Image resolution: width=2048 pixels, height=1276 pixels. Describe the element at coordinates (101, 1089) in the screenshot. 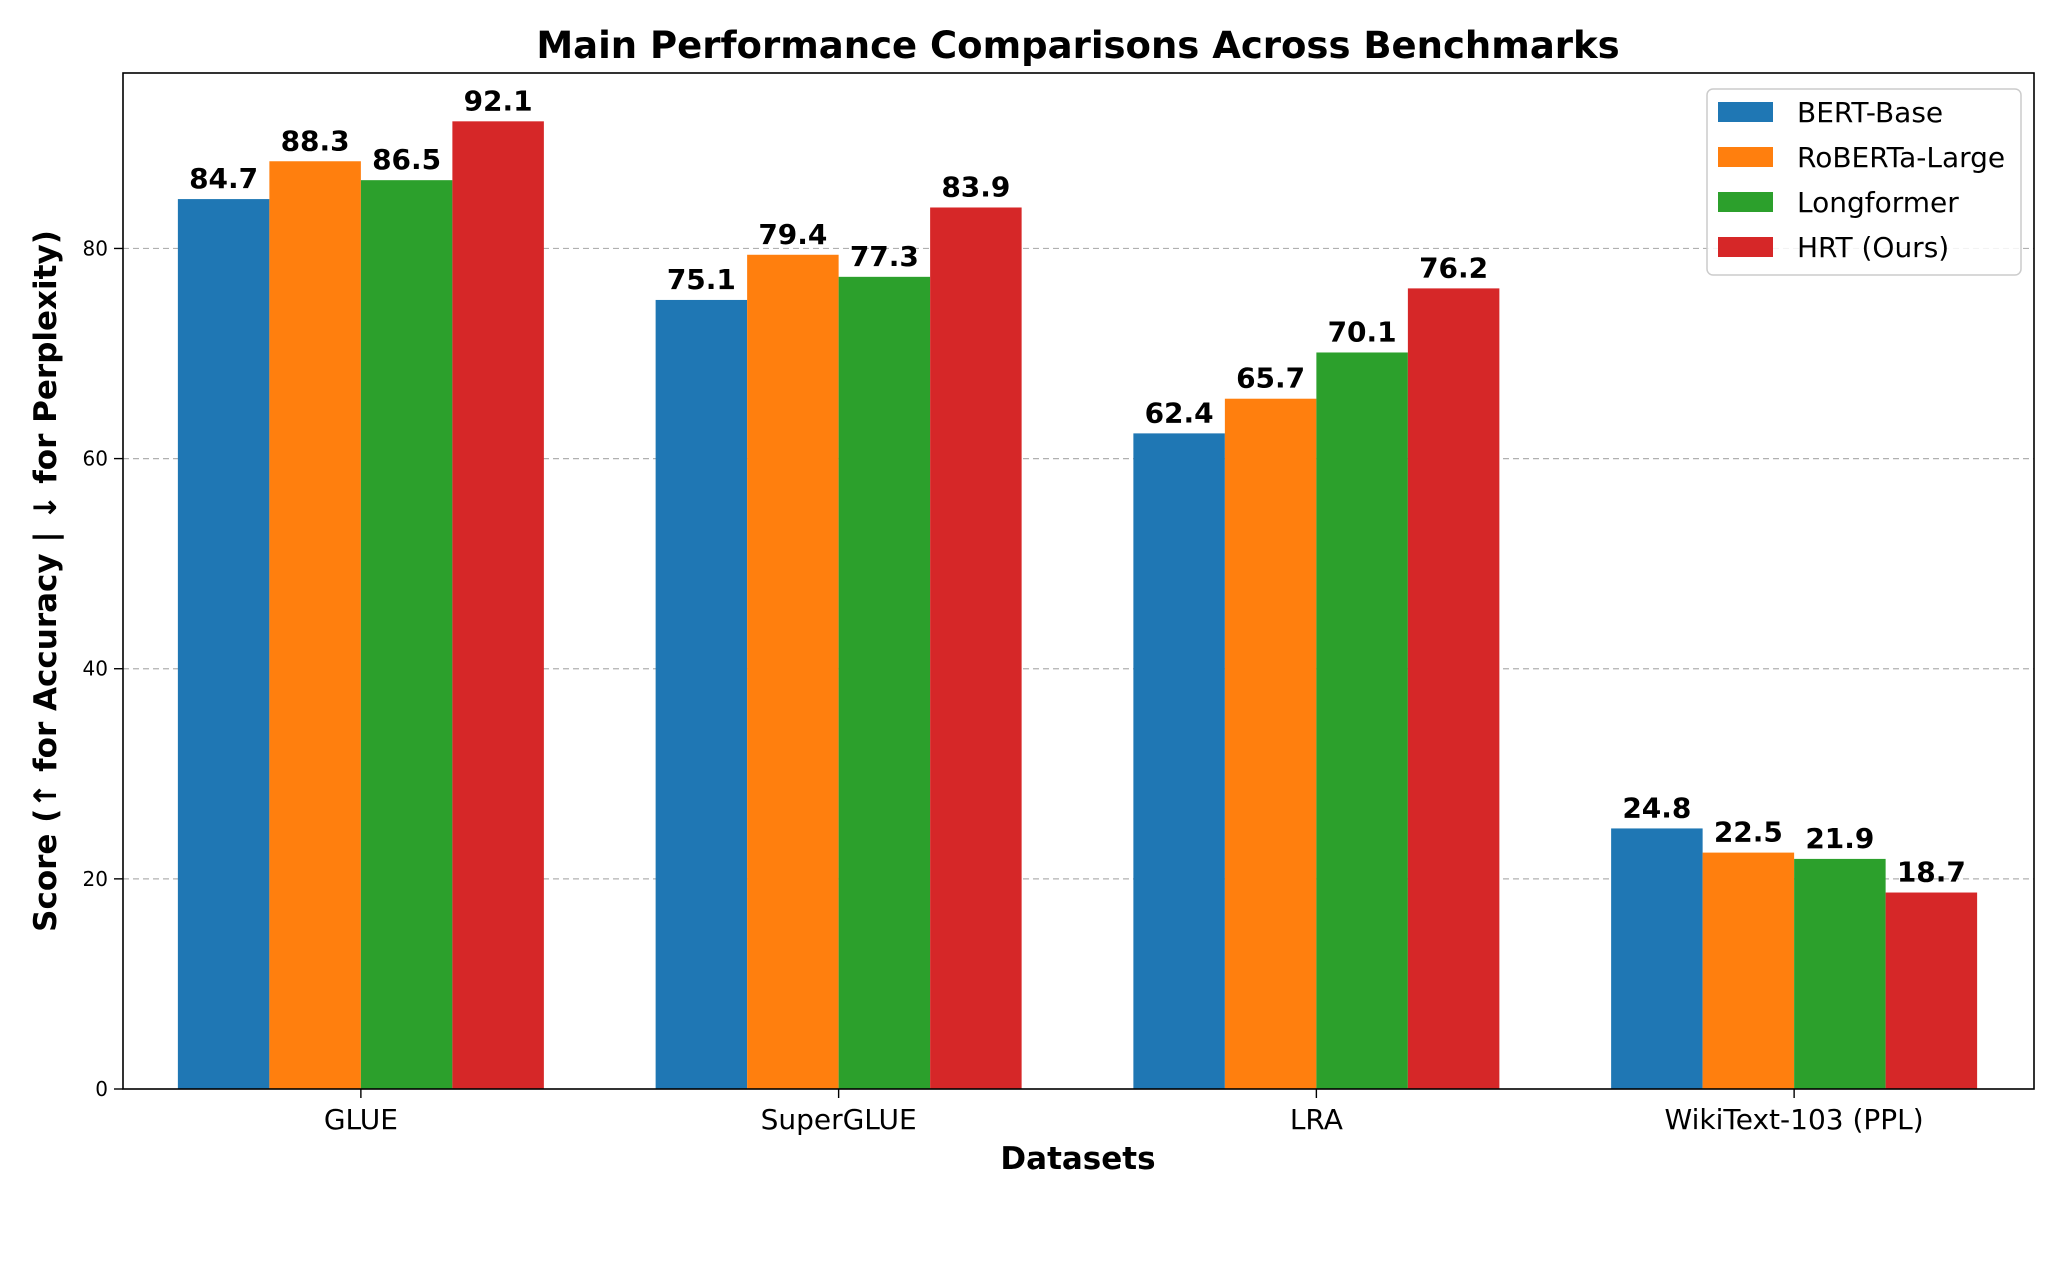

I see `y-tick-label: 0` at that location.